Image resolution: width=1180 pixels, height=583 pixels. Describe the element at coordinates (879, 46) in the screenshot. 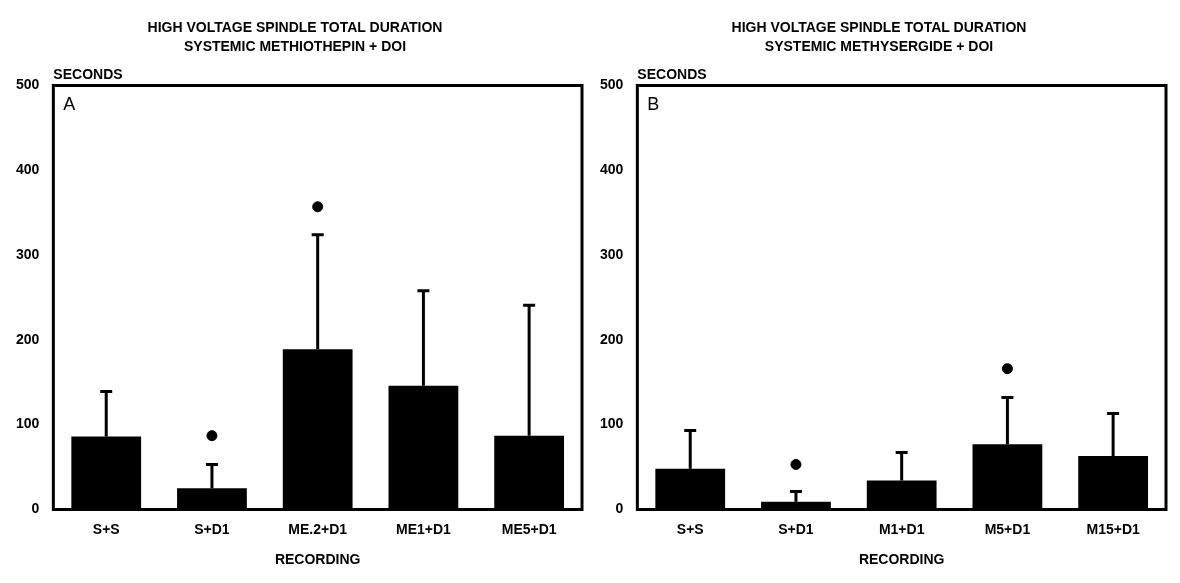

I see `chart-subtitle: SYSTEMIC METHYSERGIDE + DOI` at that location.